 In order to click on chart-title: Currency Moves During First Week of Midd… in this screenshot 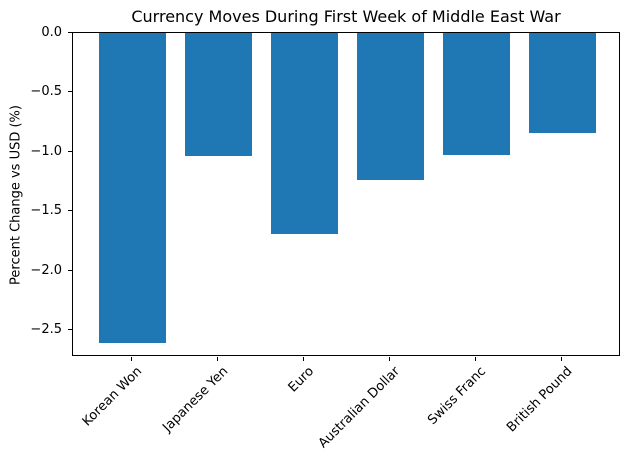, I will do `click(346, 16)`.